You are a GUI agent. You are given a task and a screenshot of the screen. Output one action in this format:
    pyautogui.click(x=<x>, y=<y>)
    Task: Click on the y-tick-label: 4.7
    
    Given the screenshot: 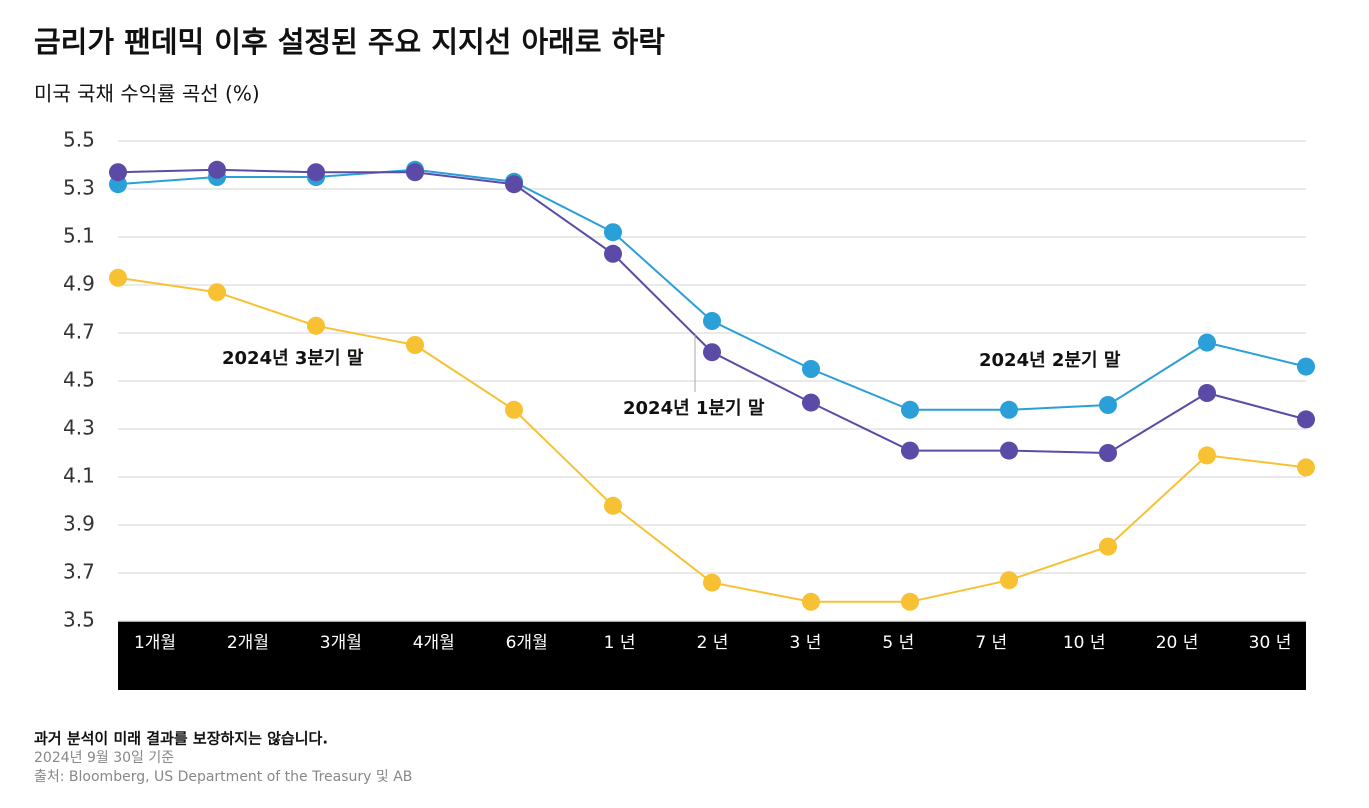 What is the action you would take?
    pyautogui.click(x=79, y=332)
    